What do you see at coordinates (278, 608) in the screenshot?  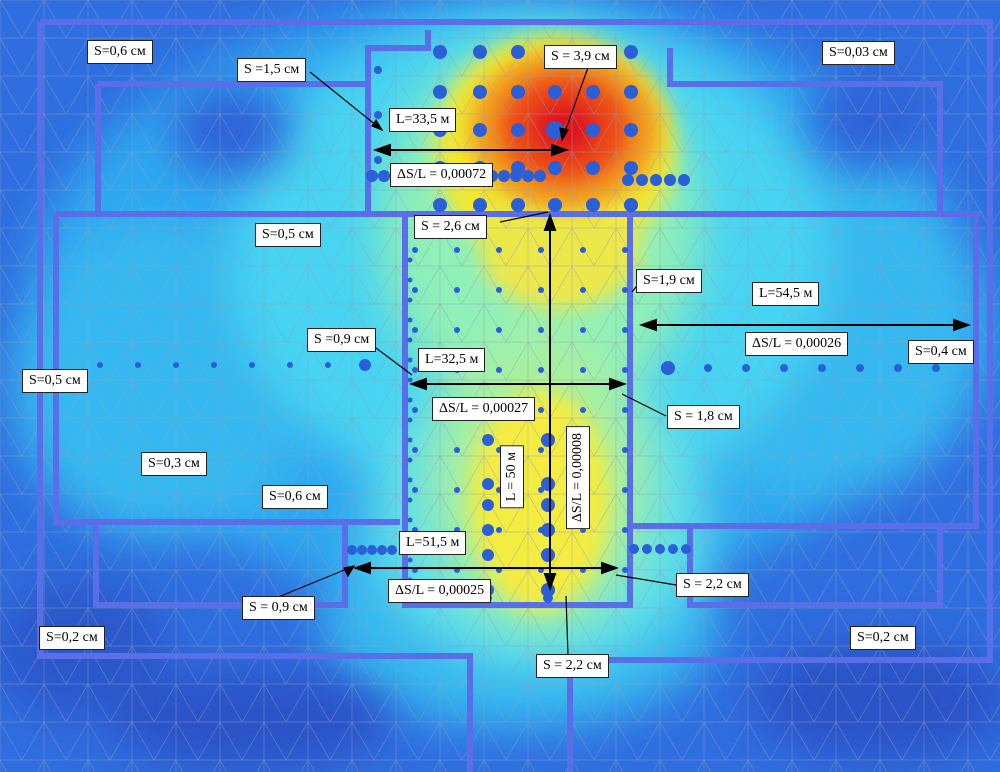 I see `settlement-label-s09-low: S = 0,9 см` at bounding box center [278, 608].